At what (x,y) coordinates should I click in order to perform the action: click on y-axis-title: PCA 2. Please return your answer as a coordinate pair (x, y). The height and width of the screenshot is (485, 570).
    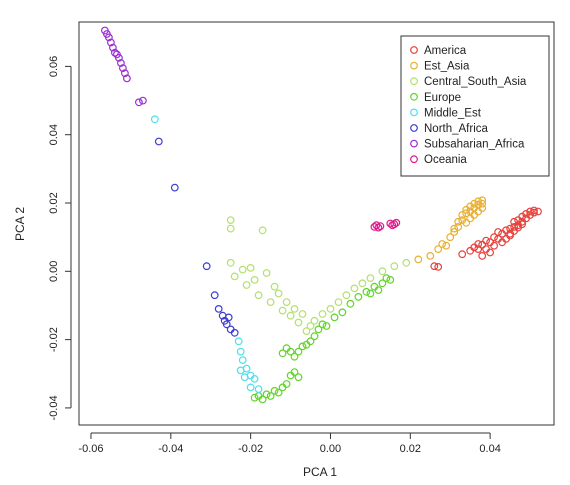
    Looking at the image, I should click on (20, 224).